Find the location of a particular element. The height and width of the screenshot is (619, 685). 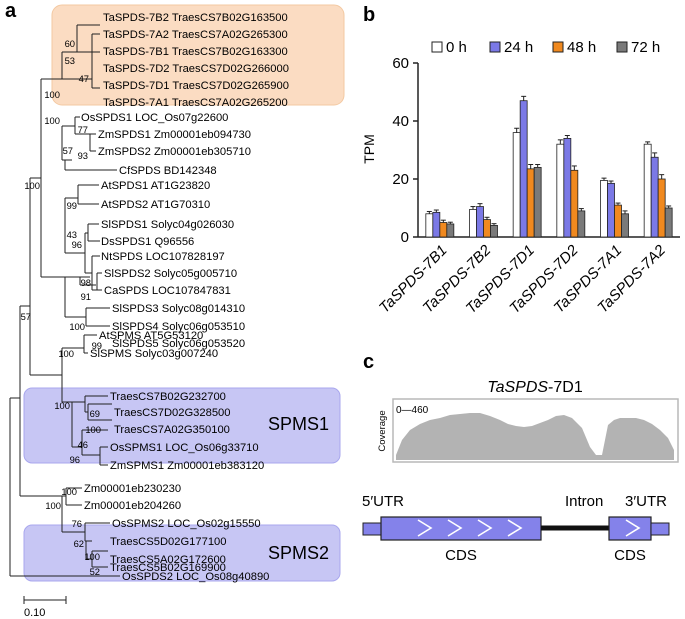

bootstrap-value: 91 is located at coordinates (86, 296).